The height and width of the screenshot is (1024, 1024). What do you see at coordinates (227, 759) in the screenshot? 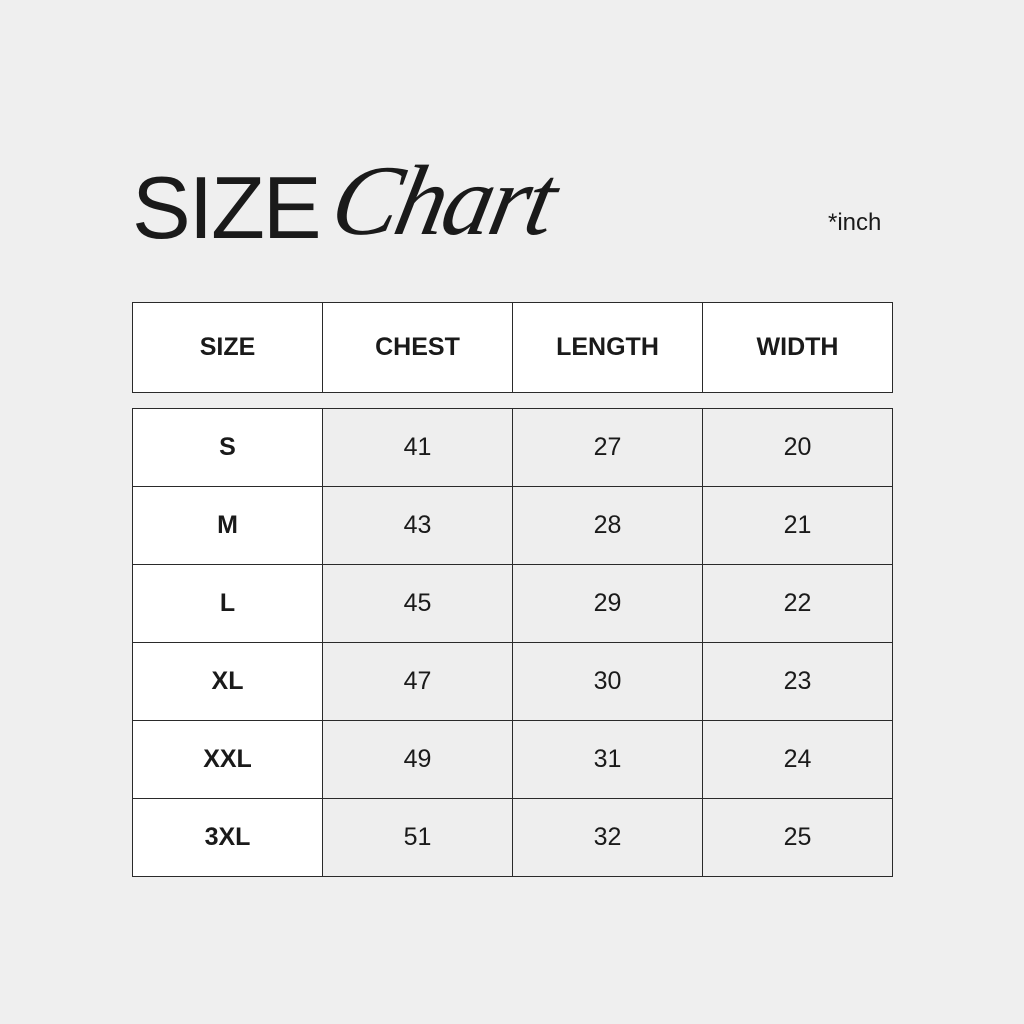
I see `cell-size: XXL` at bounding box center [227, 759].